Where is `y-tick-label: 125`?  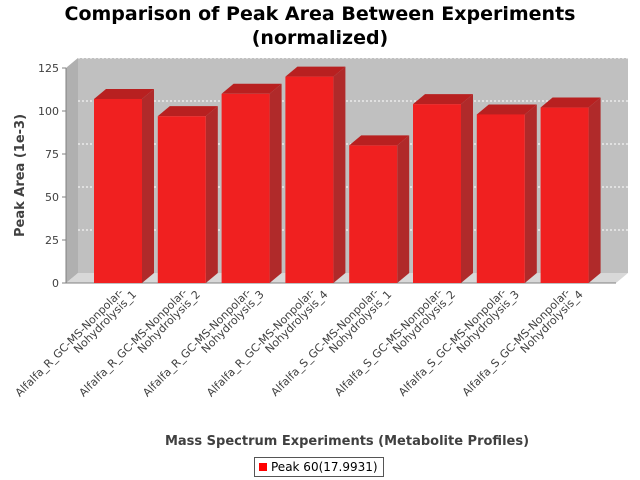 y-tick-label: 125 is located at coordinates (48, 68).